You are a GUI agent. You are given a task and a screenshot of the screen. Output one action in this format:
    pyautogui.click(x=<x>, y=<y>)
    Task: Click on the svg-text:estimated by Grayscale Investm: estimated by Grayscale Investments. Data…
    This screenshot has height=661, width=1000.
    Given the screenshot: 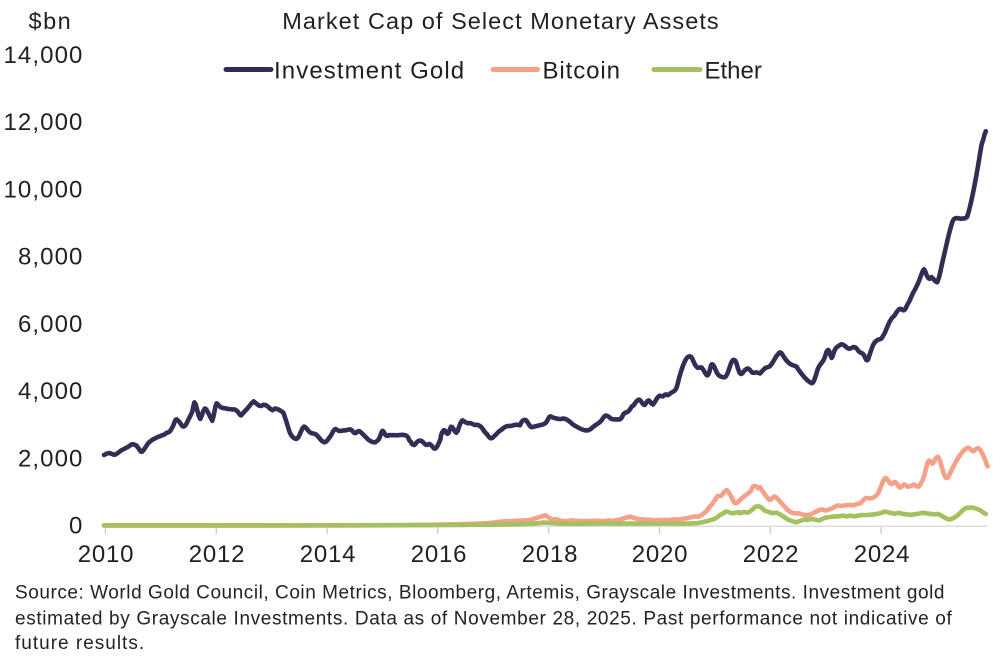 What is the action you would take?
    pyautogui.click(x=483, y=619)
    